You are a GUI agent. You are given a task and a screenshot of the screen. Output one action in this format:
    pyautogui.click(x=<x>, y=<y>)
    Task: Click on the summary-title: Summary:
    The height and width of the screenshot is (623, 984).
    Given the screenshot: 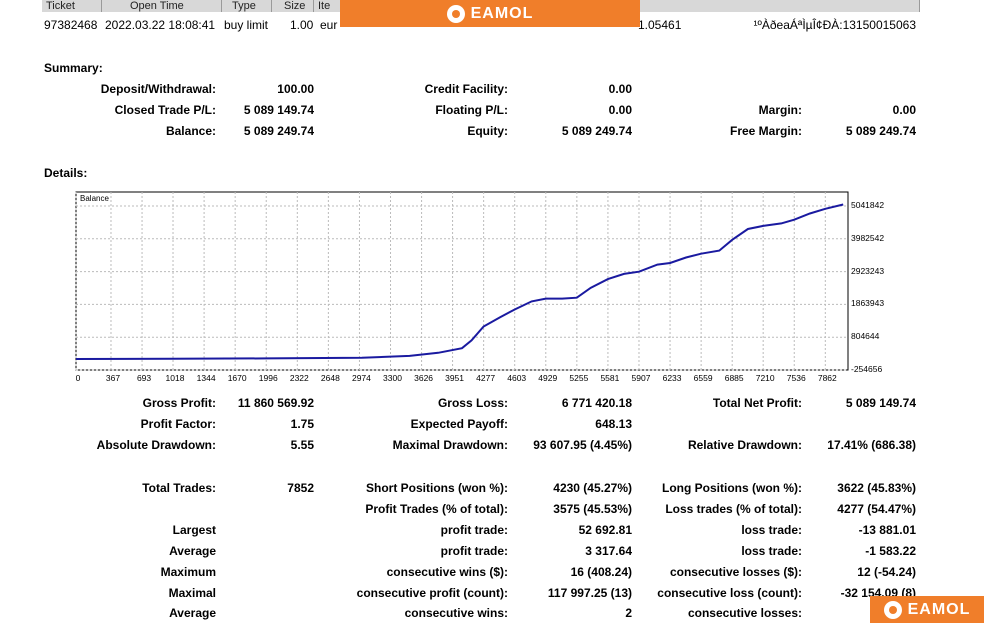 What is the action you would take?
    pyautogui.click(x=73, y=68)
    